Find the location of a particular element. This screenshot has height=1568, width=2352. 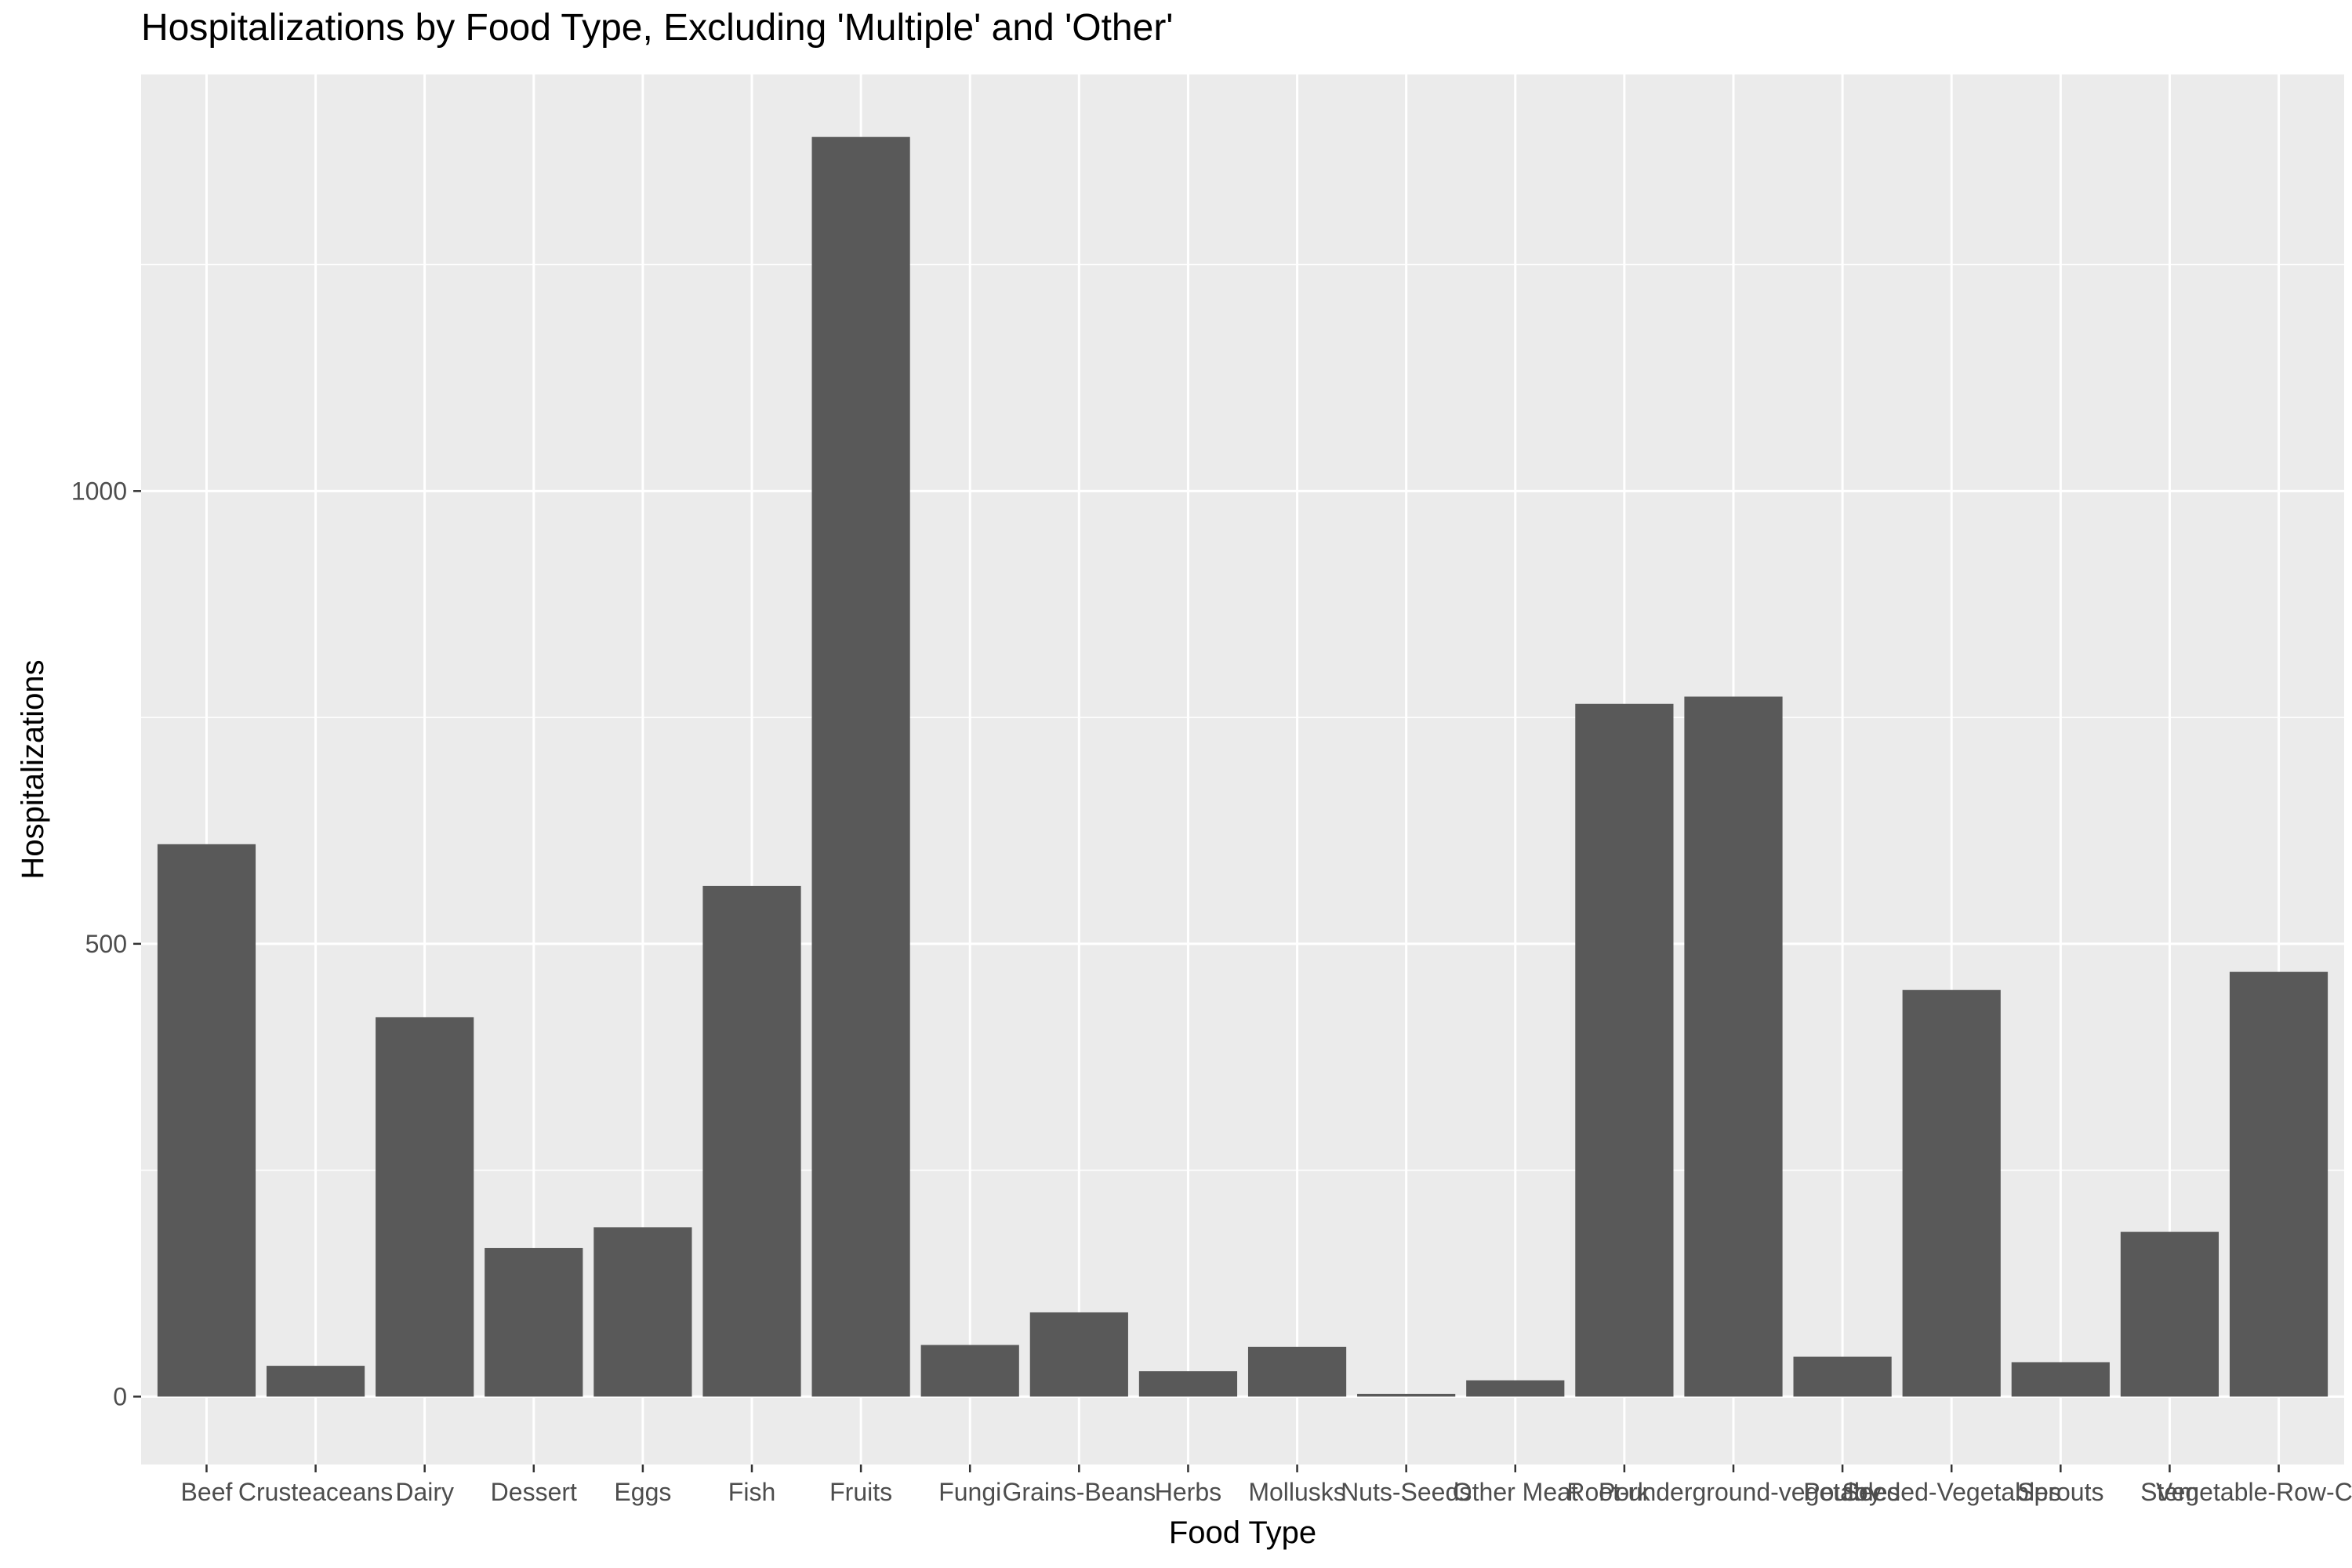

x-tick-label: Eggs is located at coordinates (642, 1492).